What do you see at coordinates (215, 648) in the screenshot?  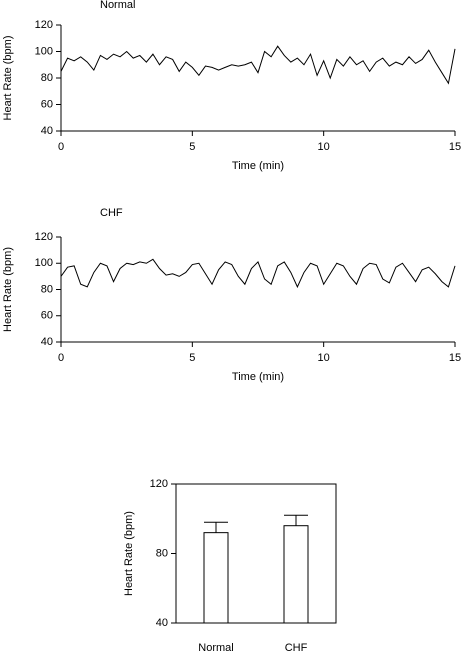 I see `x-tick-label: Normal` at bounding box center [215, 648].